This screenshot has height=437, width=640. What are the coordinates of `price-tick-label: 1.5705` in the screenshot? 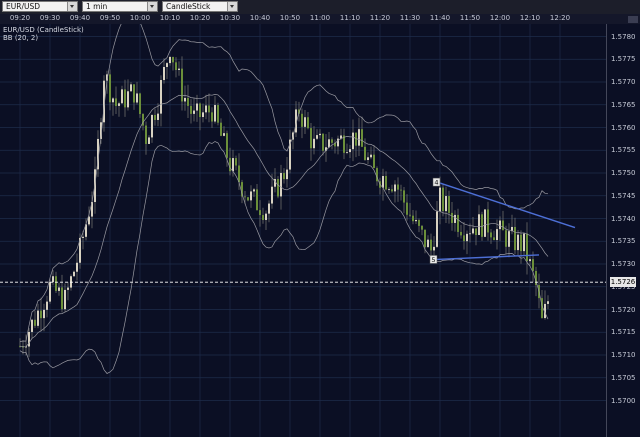 It's located at (623, 377).